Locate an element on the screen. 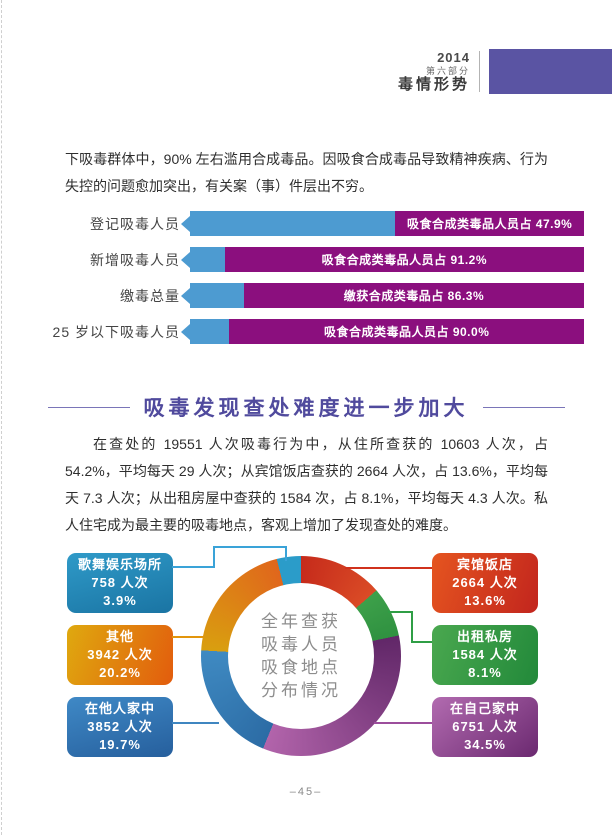  bar-category-label: 新增吸毒人员 is located at coordinates (135, 259).